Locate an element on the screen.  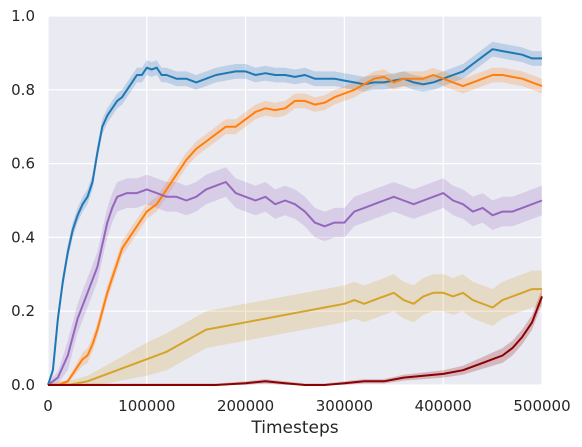
y-tick-label-2: 0.4 is located at coordinates (23, 237).